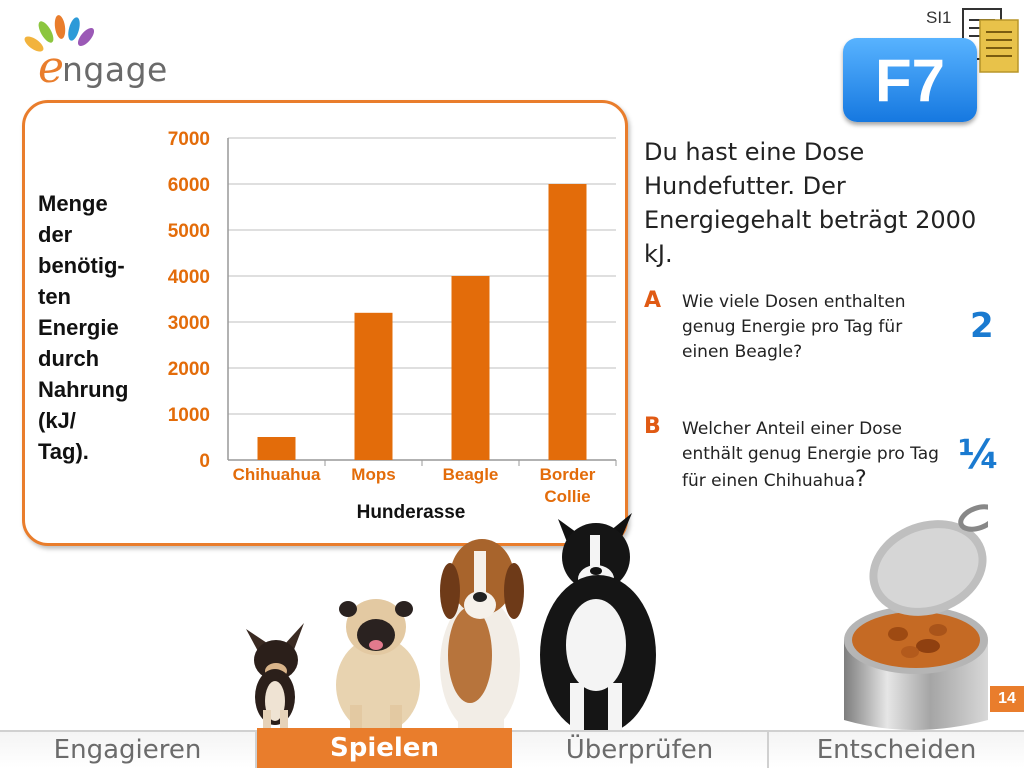  Describe the element at coordinates (910, 80) in the screenshot. I see `task-badge: F7` at that location.